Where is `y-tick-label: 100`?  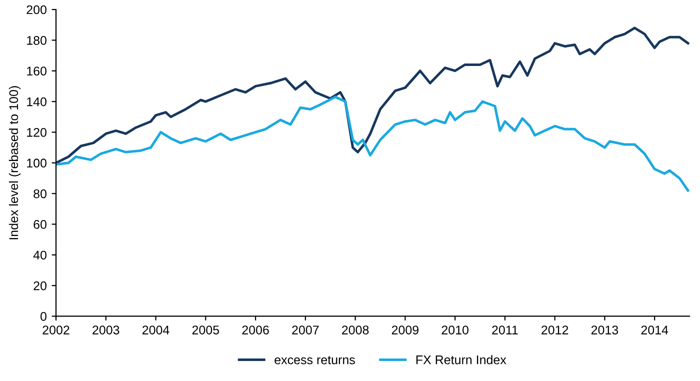
y-tick-label: 100 is located at coordinates (36, 163).